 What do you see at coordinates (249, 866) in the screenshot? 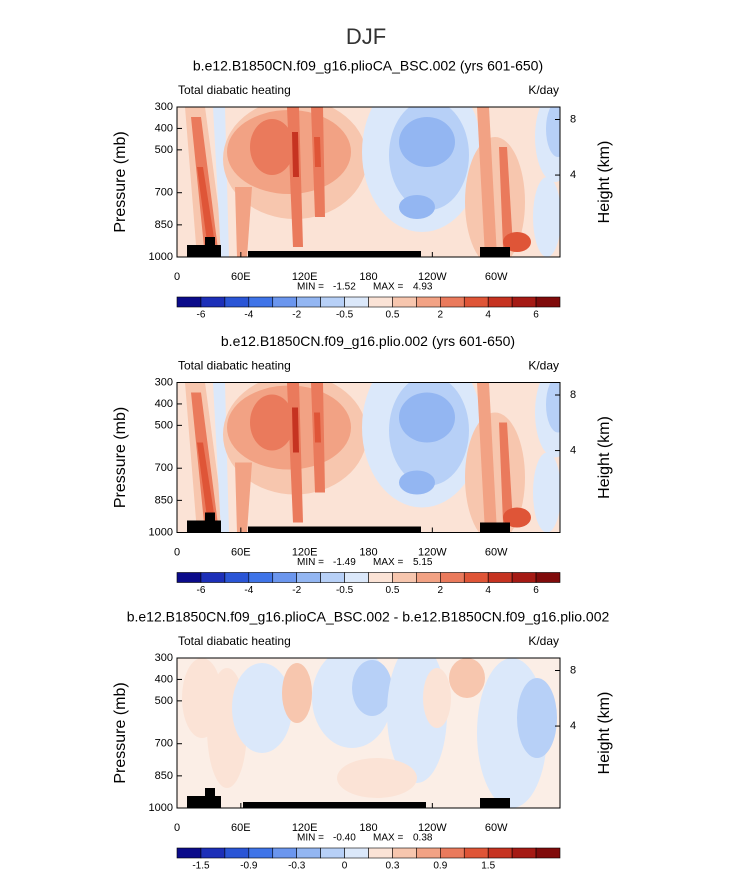
I see `colorbar-label: -0.9` at bounding box center [249, 866].